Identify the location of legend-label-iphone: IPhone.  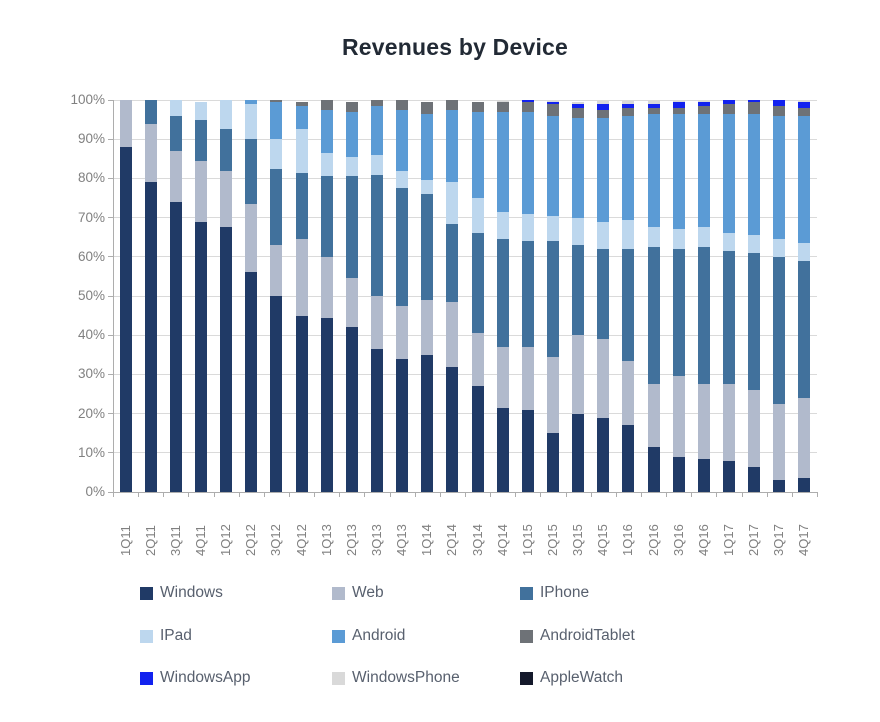
(565, 592).